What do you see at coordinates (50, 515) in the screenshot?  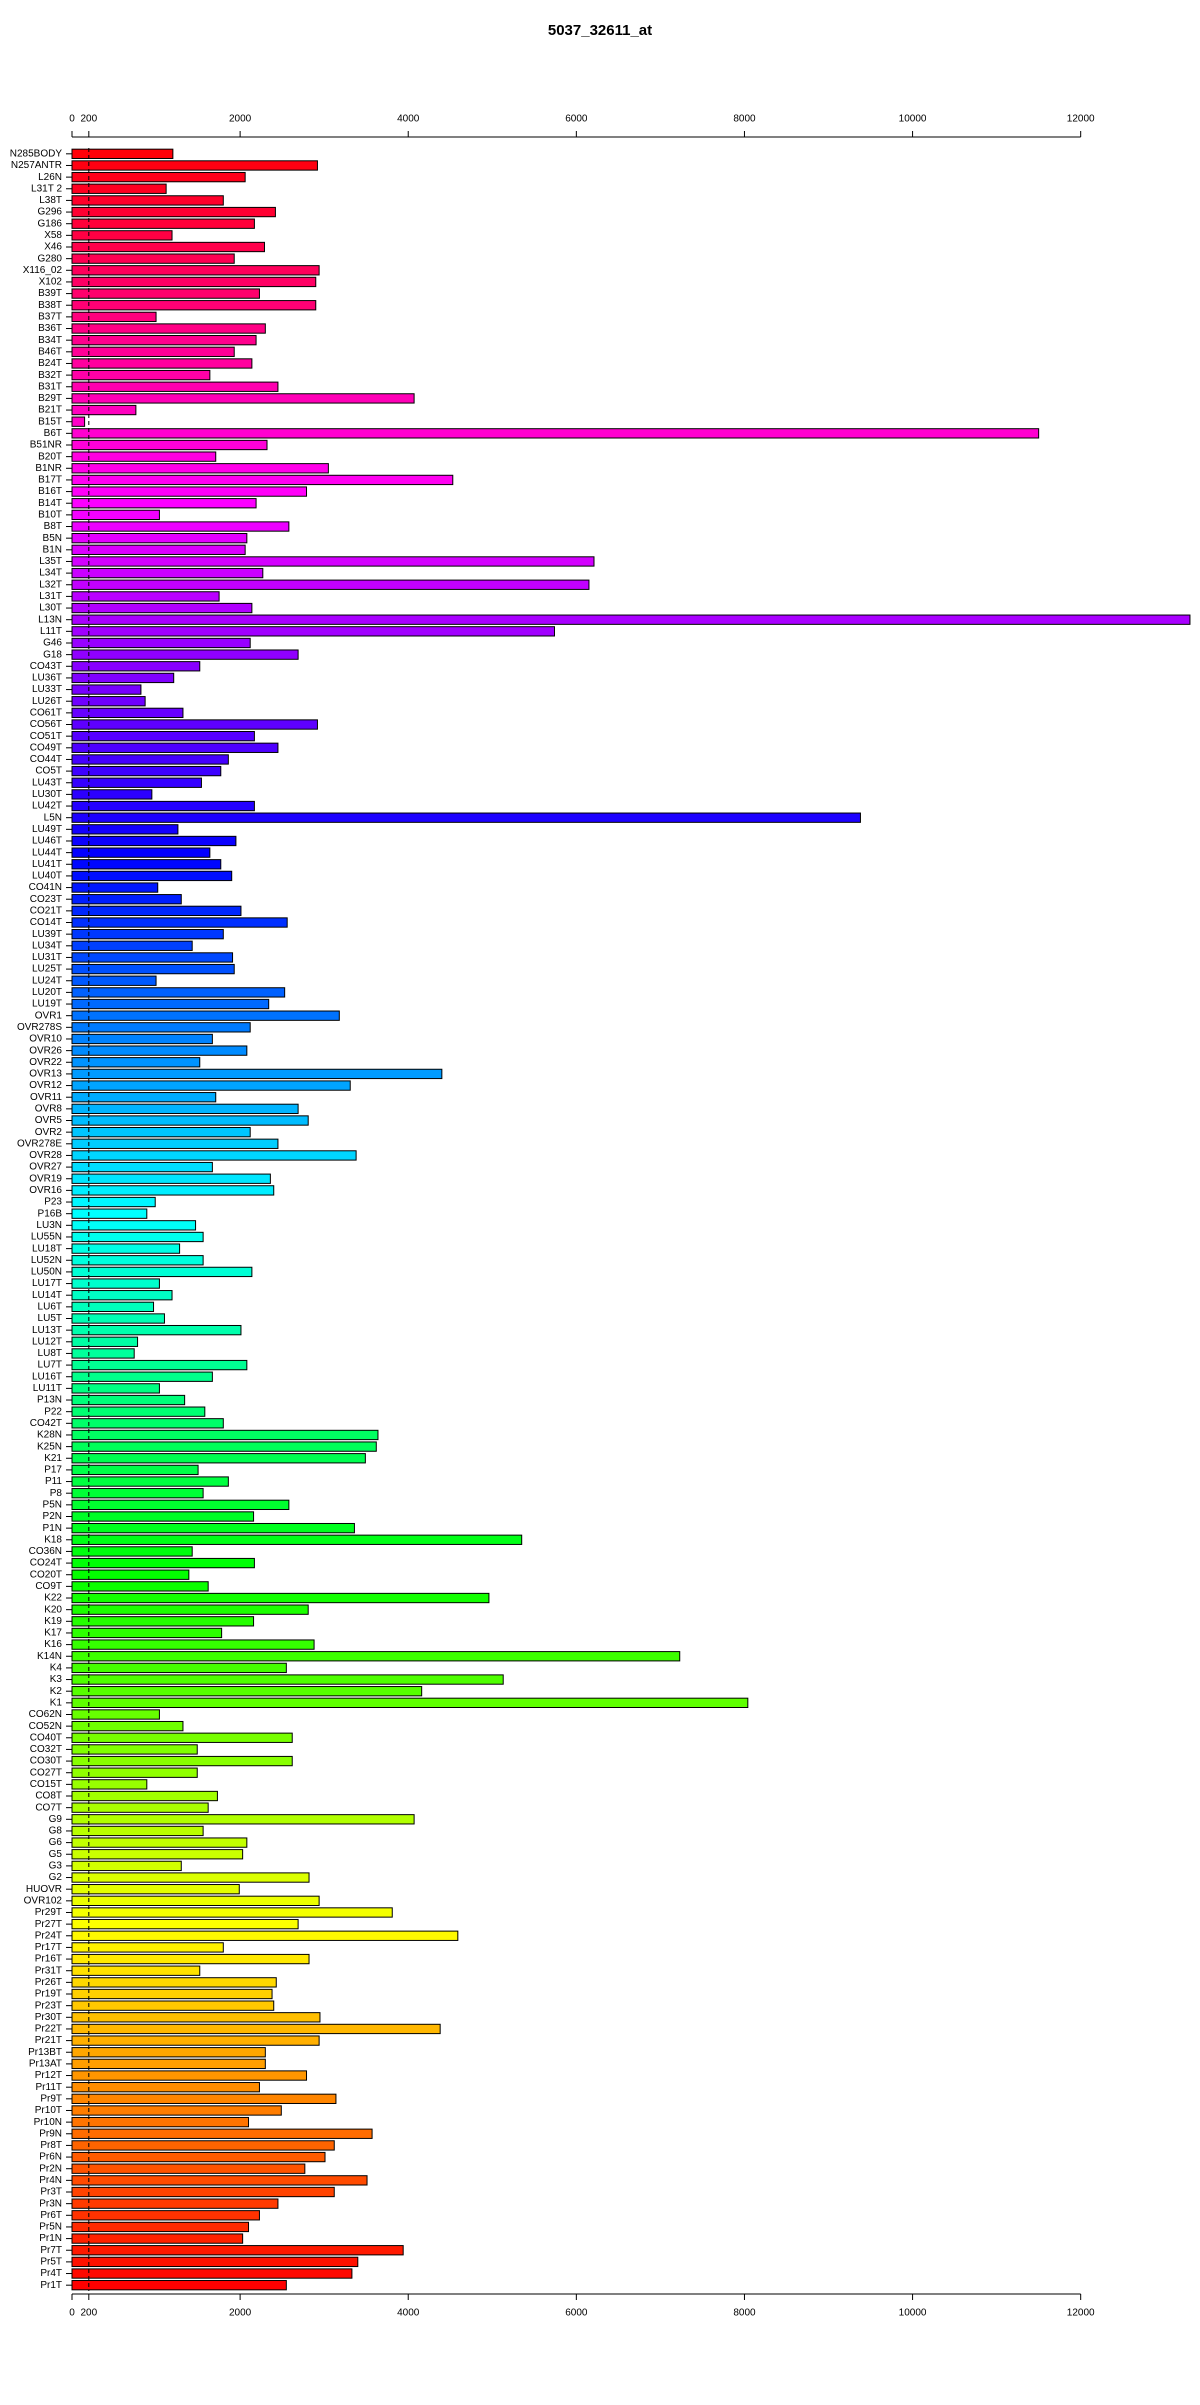 I see `y-tick-label: B10T` at bounding box center [50, 515].